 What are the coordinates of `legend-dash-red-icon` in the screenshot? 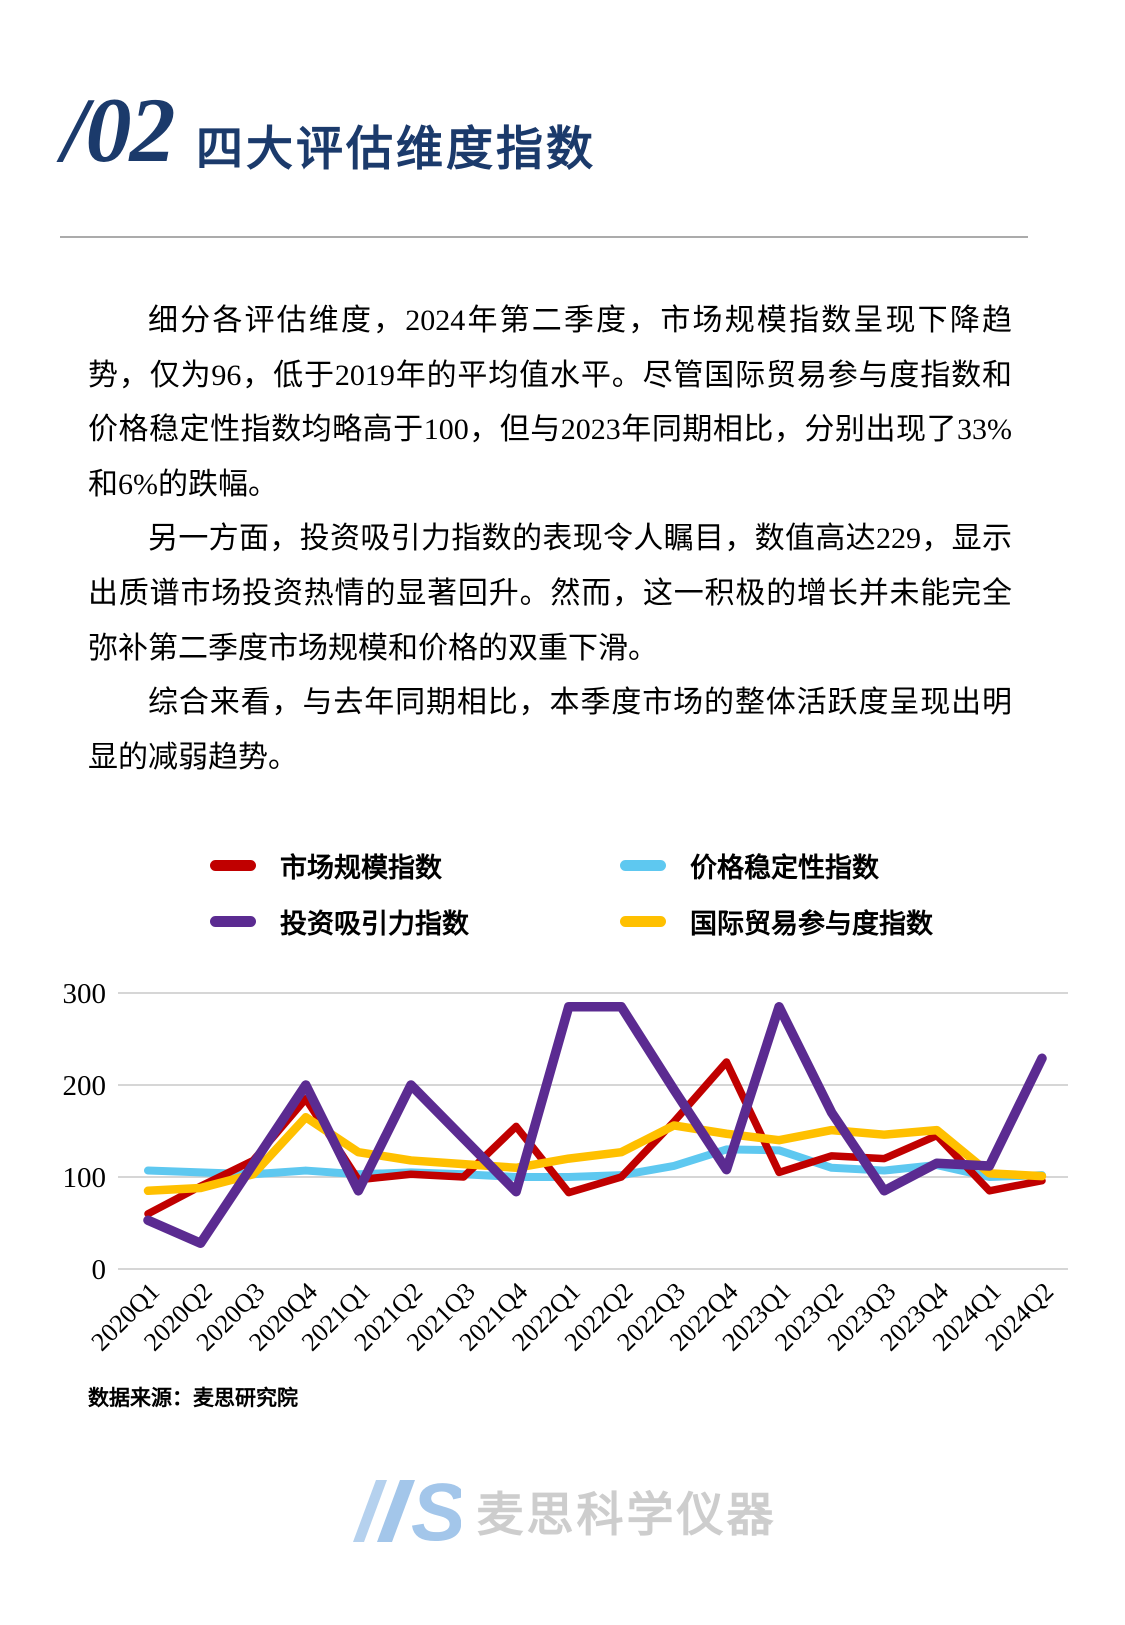 It's located at (233, 865).